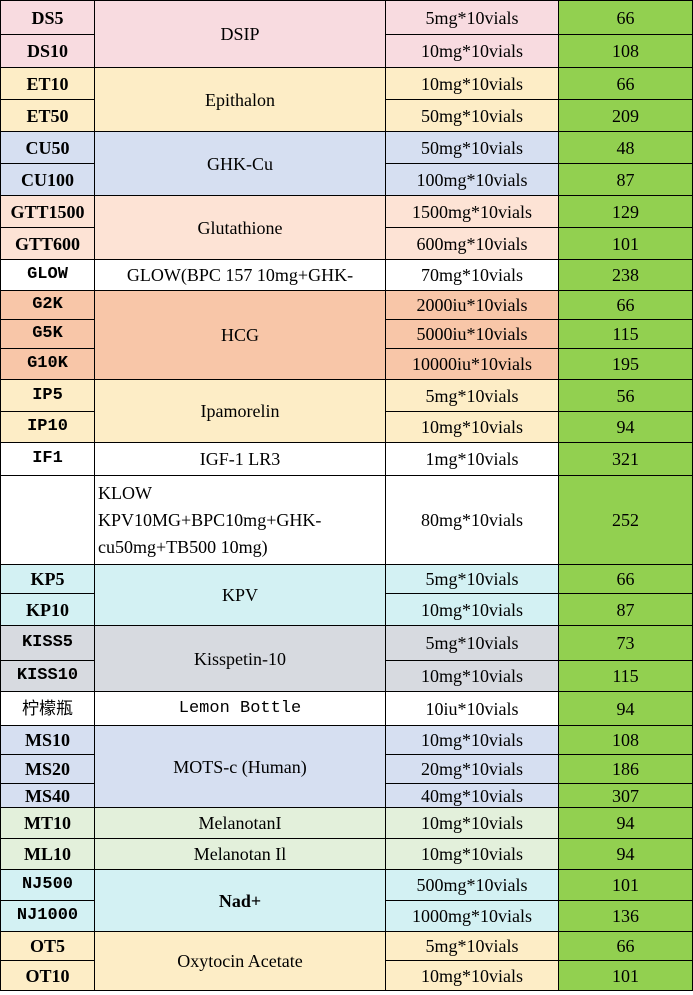  What do you see at coordinates (183, 546) in the screenshot?
I see `product-name-line: cu50mg+TB500 10mg)` at bounding box center [183, 546].